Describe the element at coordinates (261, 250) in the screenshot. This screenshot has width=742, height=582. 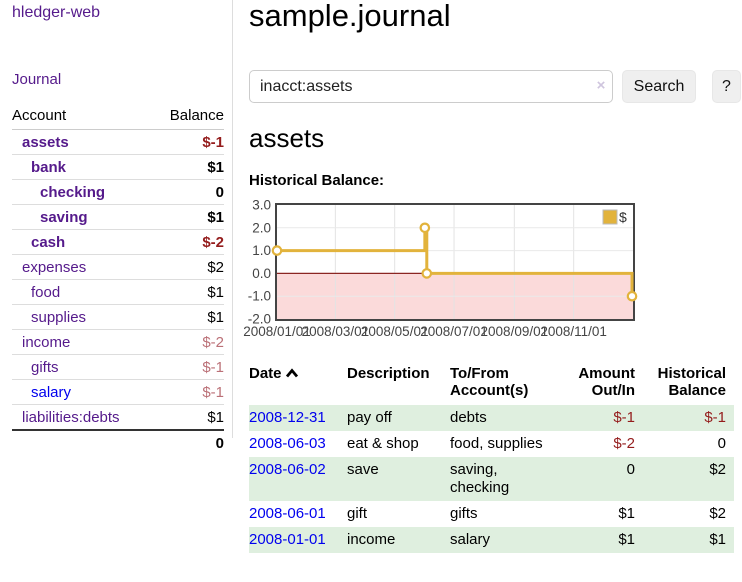
I see `y-axis-tick-label: 1.0` at that location.